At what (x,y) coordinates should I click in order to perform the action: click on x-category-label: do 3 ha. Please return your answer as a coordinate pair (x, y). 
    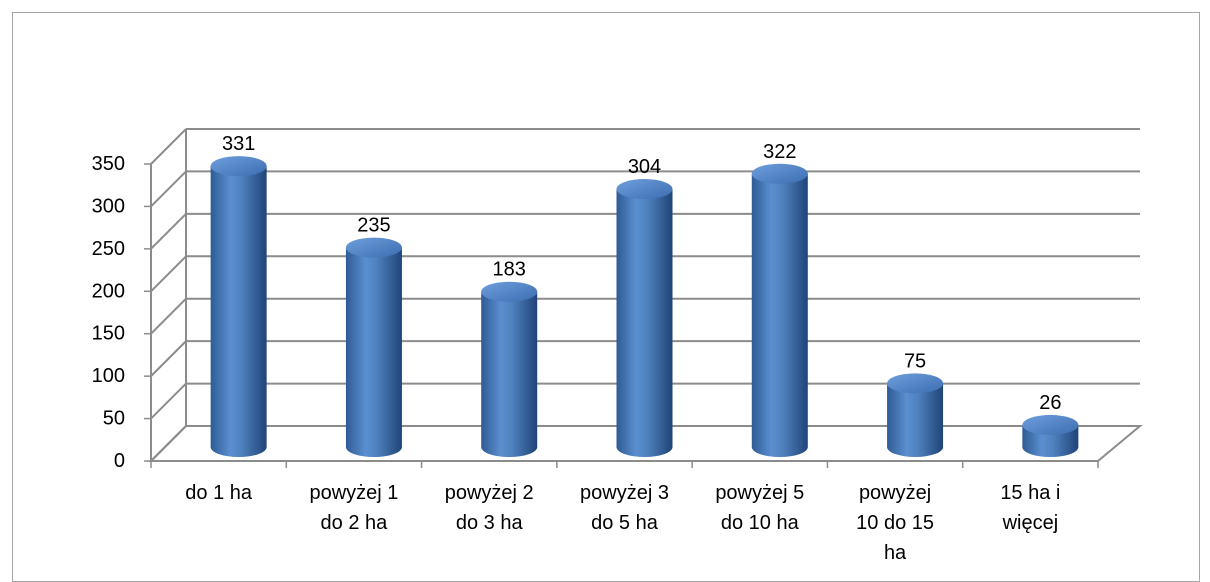
    Looking at the image, I should click on (490, 523).